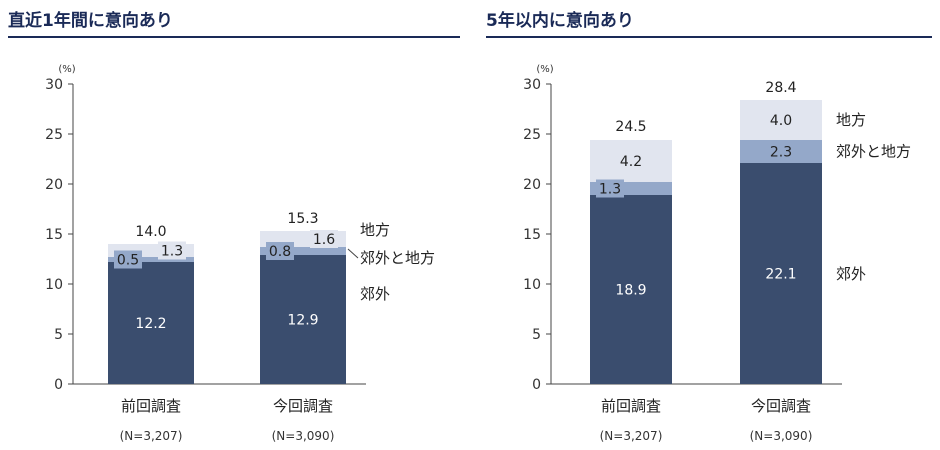  I want to click on value-label: 1.6, so click(324, 240).